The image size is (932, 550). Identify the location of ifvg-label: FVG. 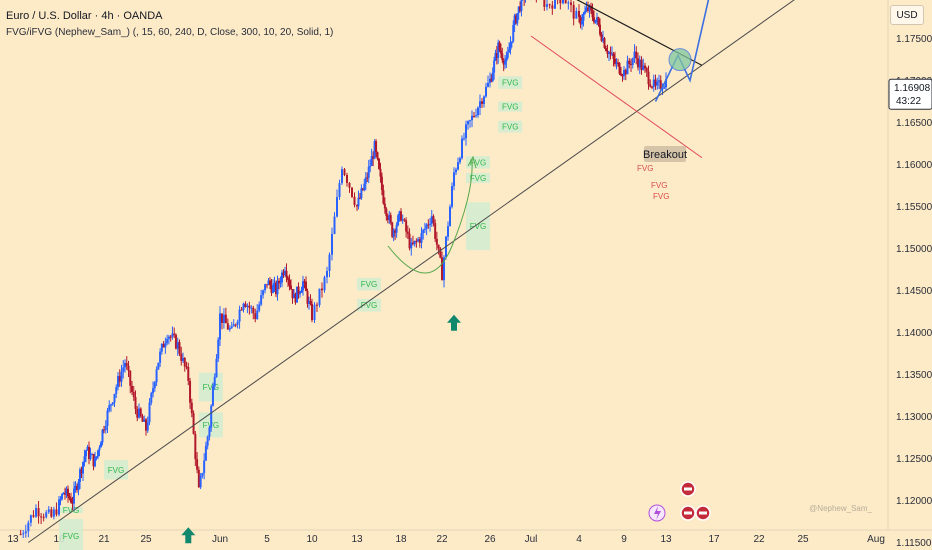
(661, 196).